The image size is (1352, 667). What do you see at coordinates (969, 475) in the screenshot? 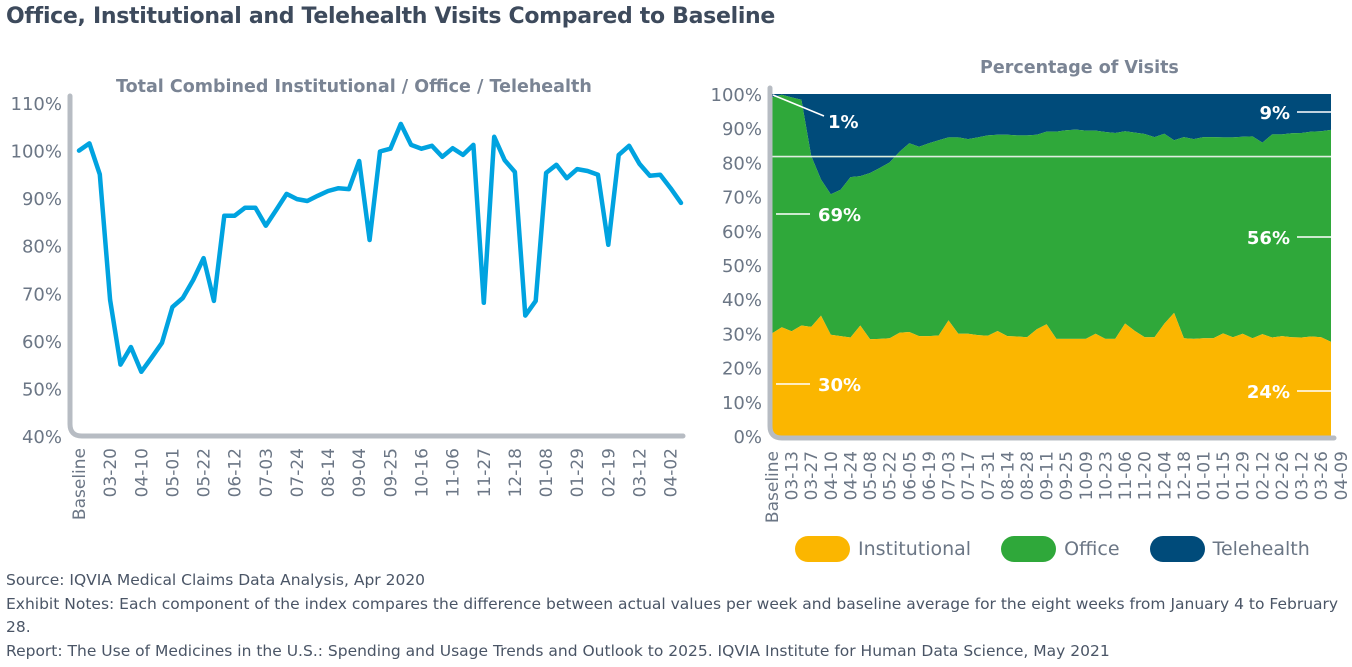
I see `x-tick-label: 07-17` at bounding box center [969, 475].